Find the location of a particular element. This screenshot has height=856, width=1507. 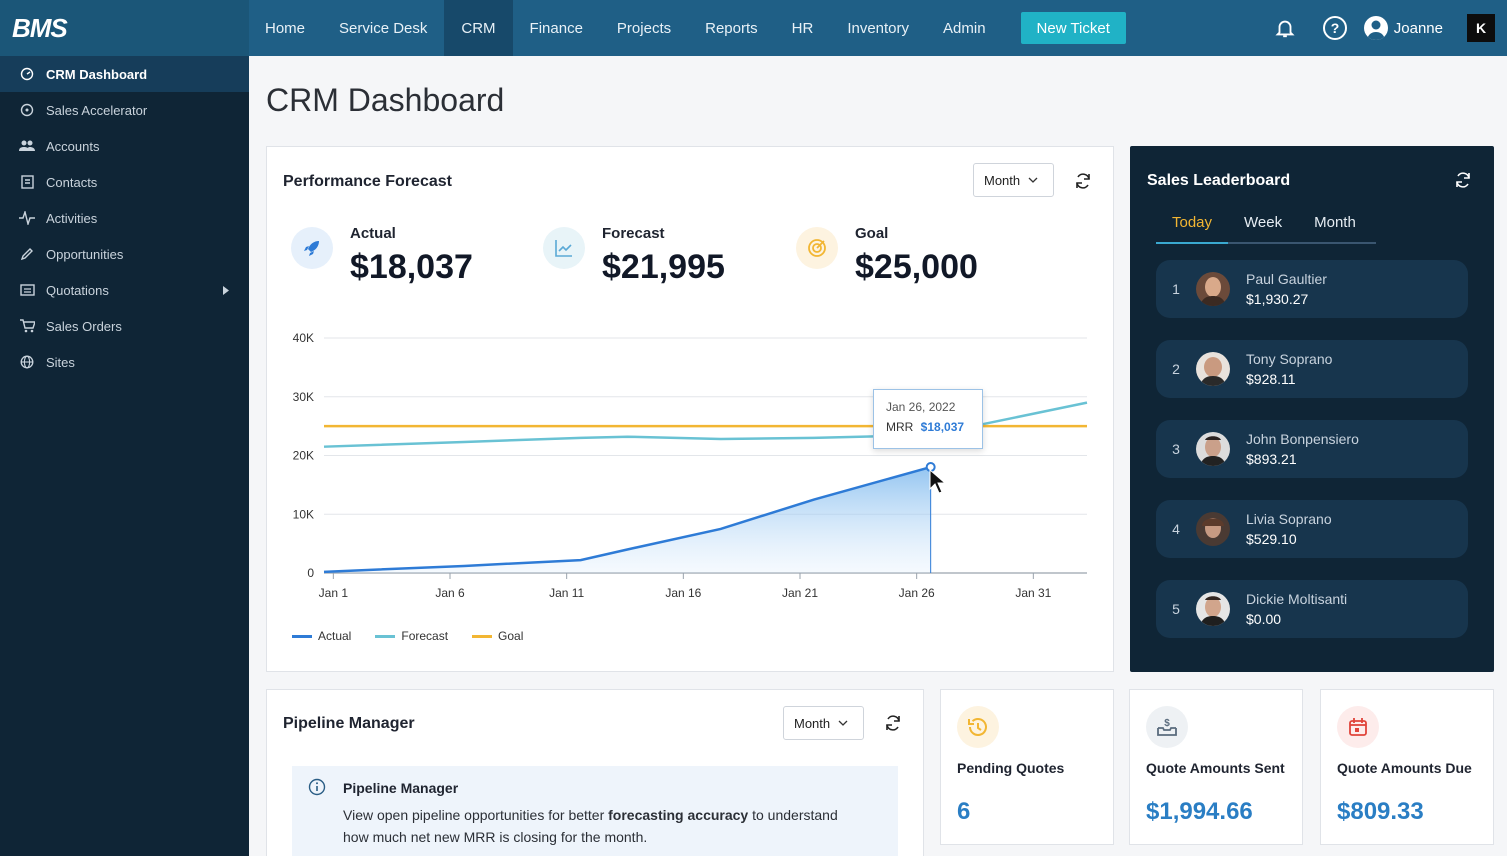

rep-name: Livia Soprano is located at coordinates (1289, 519).